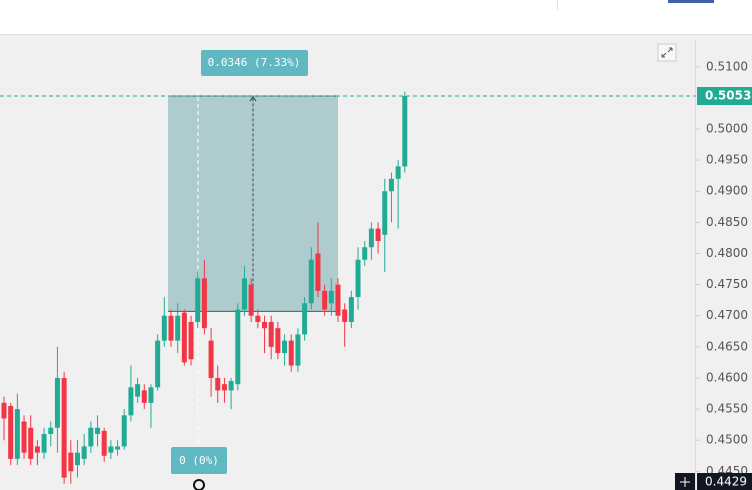  What do you see at coordinates (727, 377) in the screenshot?
I see `y-tick-label: 0.4600` at bounding box center [727, 377].